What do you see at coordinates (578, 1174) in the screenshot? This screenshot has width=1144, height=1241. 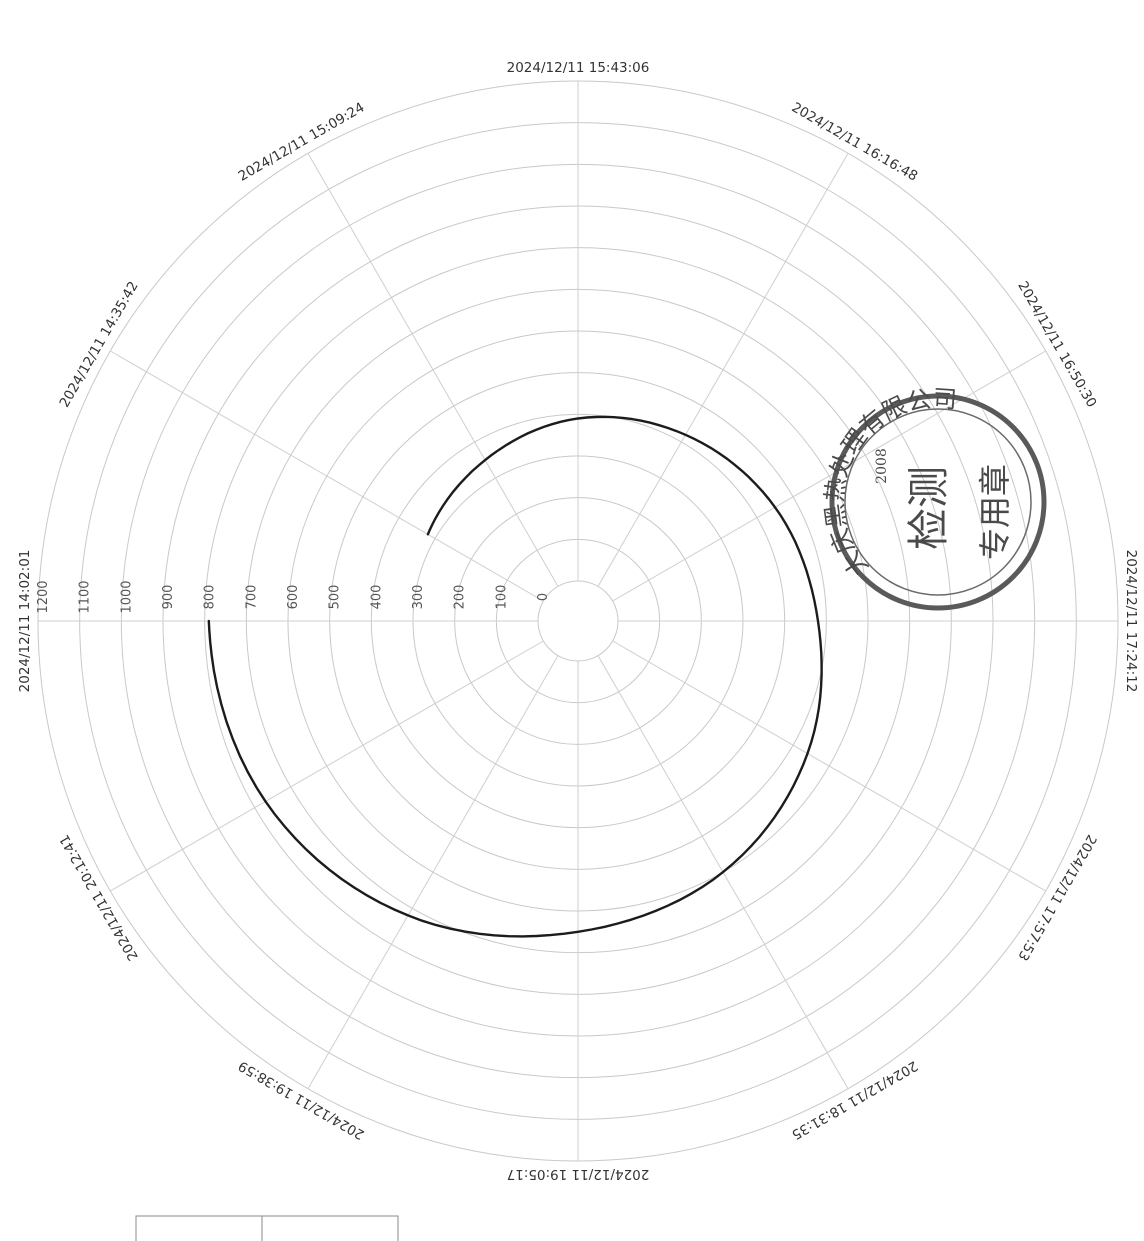 I see `angular-tick-label: 2024/12/11 19:05:17` at bounding box center [578, 1174].